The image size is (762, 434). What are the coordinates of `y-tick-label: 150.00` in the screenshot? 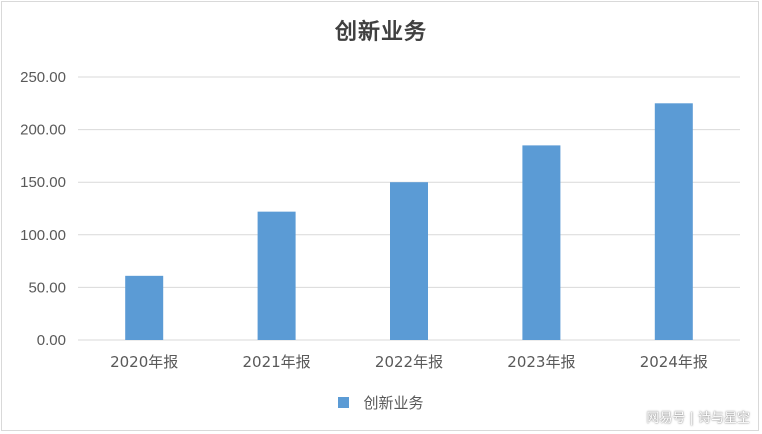 It's located at (43, 182).